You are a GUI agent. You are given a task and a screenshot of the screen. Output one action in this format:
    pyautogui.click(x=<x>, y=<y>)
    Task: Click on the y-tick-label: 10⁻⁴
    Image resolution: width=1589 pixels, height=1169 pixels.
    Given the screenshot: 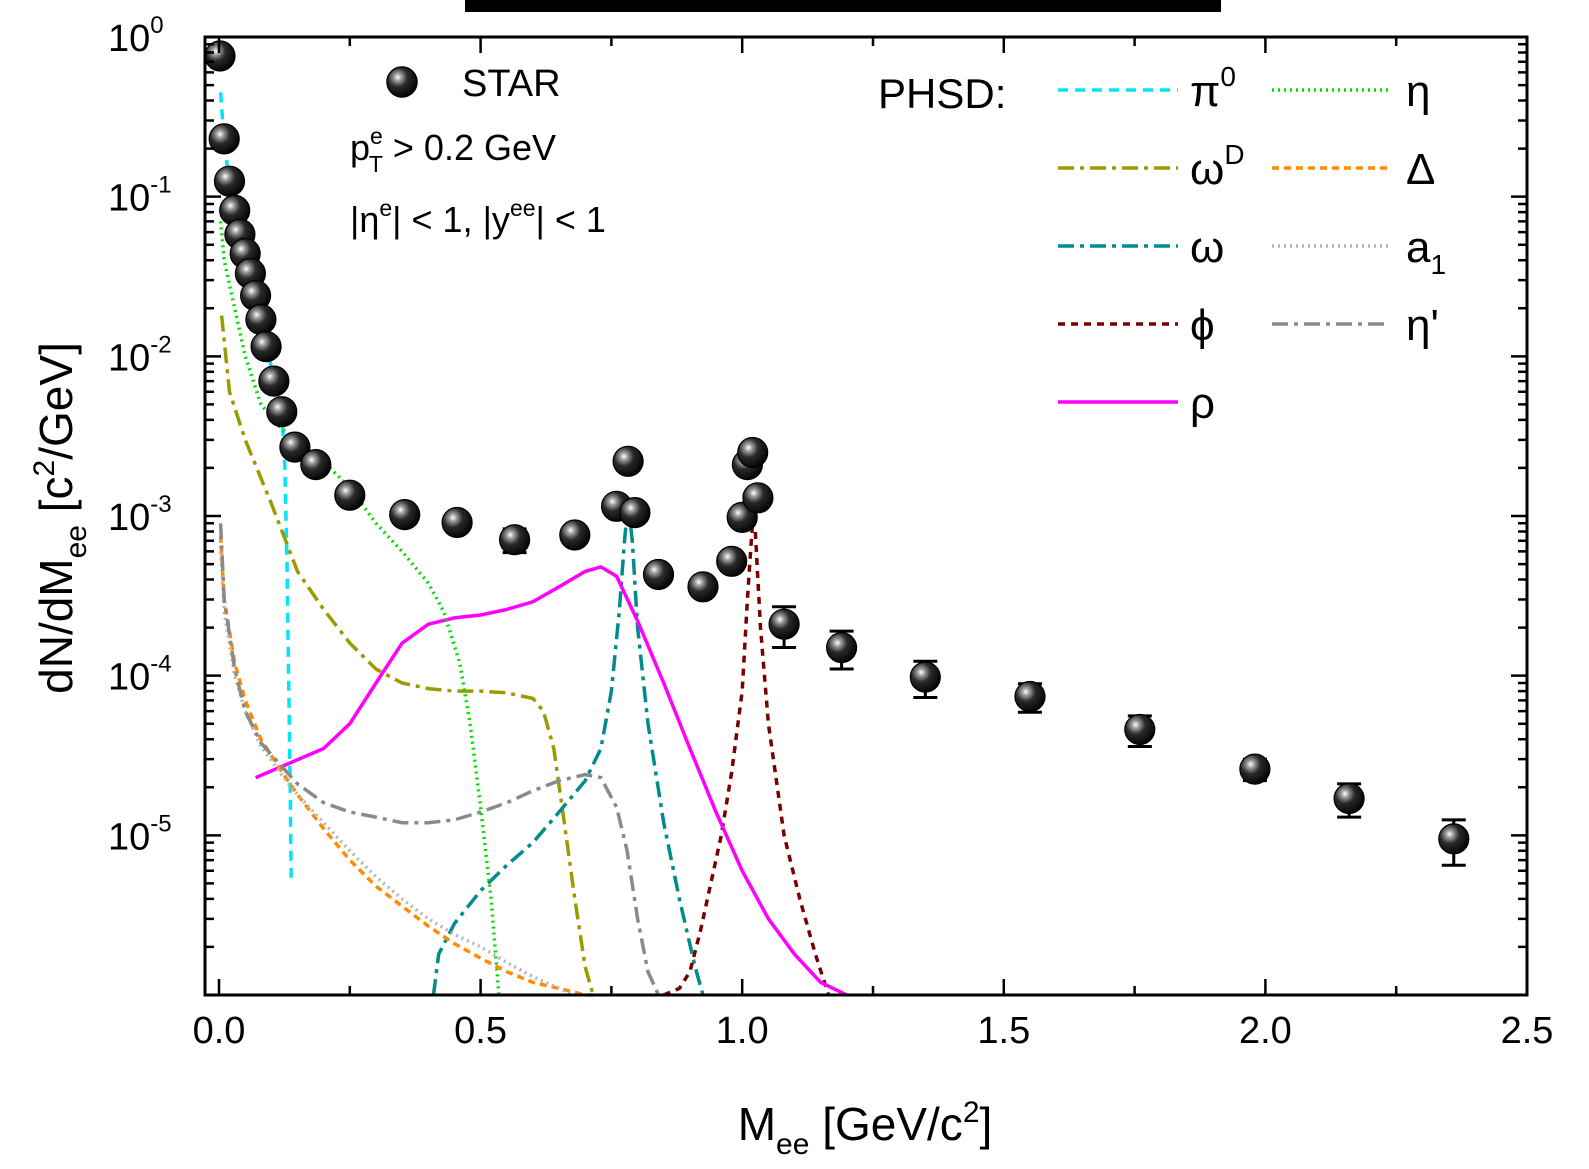 What is the action you would take?
    pyautogui.click(x=140, y=675)
    